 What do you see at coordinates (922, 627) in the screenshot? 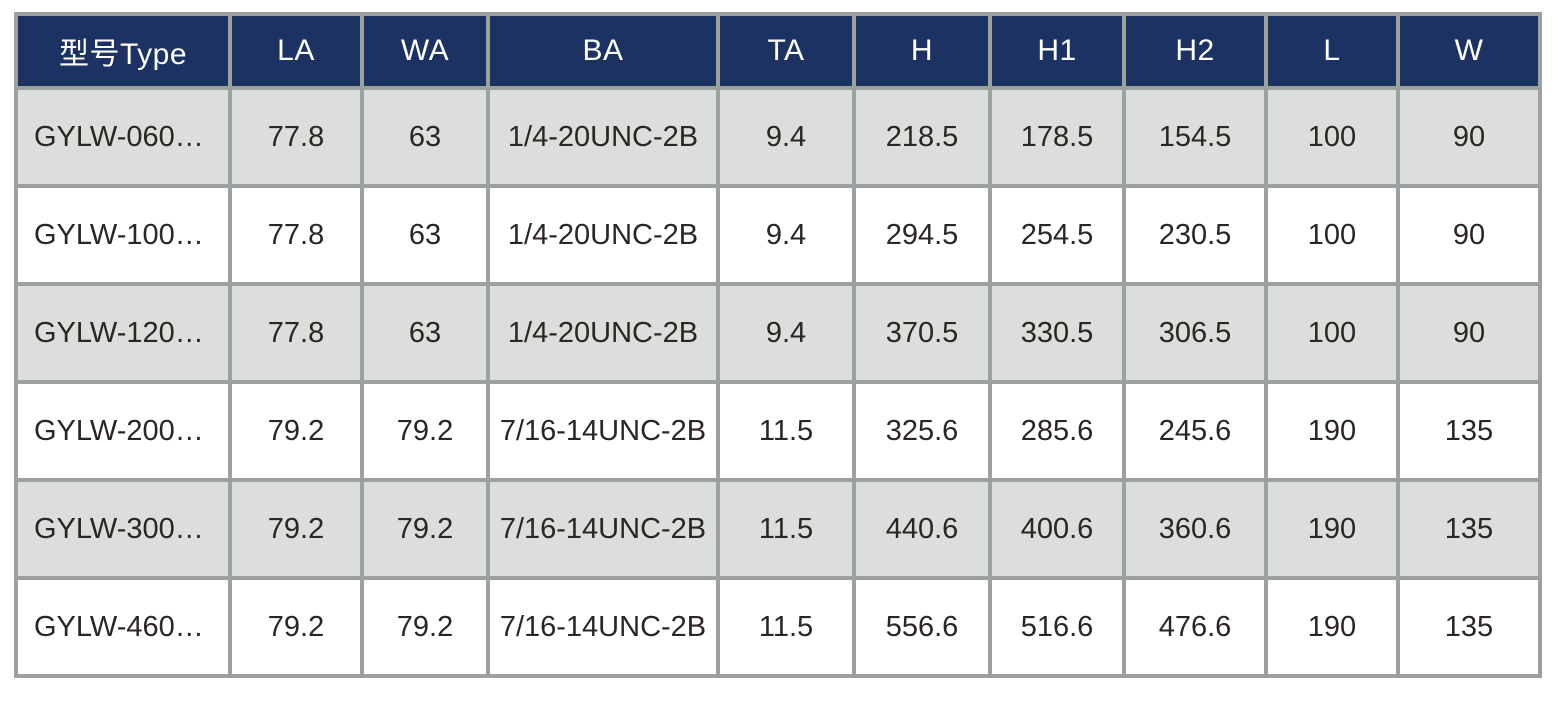
I see `cell-h: 556.6` at bounding box center [922, 627].